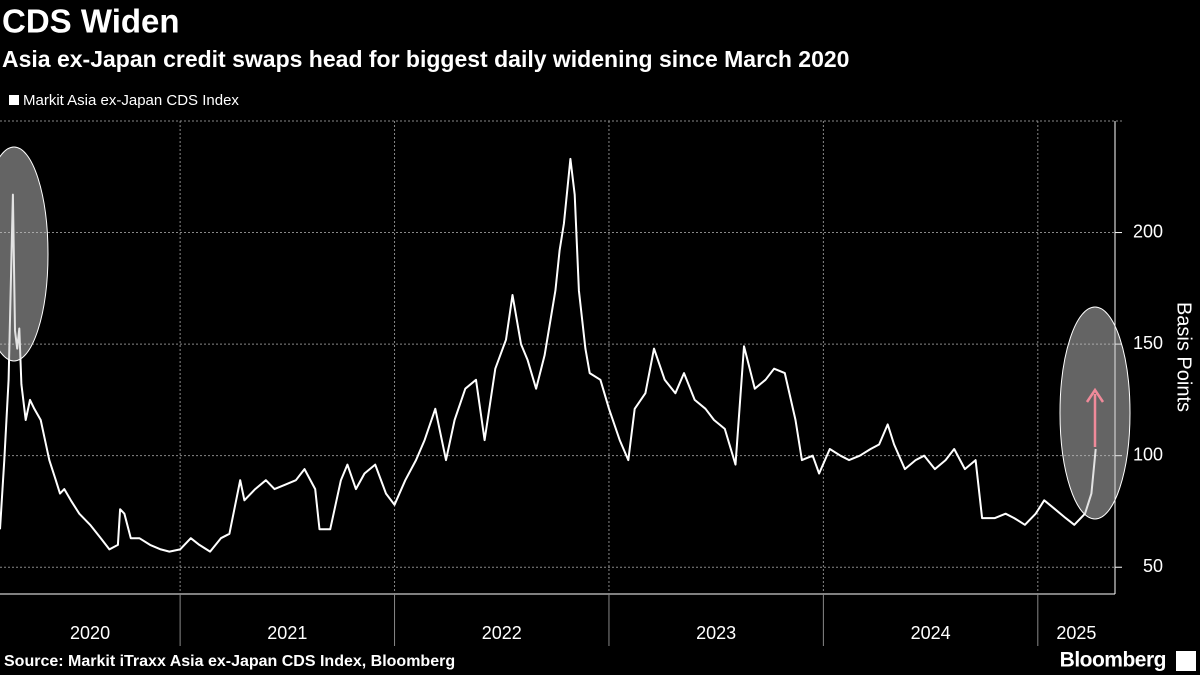 This screenshot has height=675, width=1200. I want to click on x-tick-label: 2020, so click(90, 633).